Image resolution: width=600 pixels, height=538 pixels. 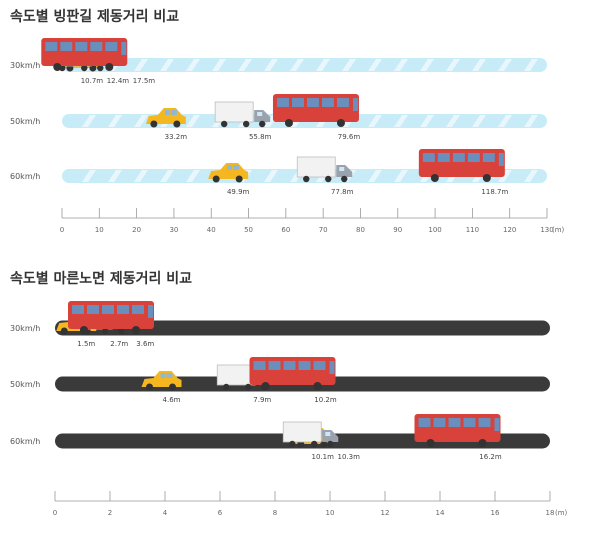 I want to click on row-3: 60km/h 10.1m 10.3m 16.2m, so click(x=280, y=437).